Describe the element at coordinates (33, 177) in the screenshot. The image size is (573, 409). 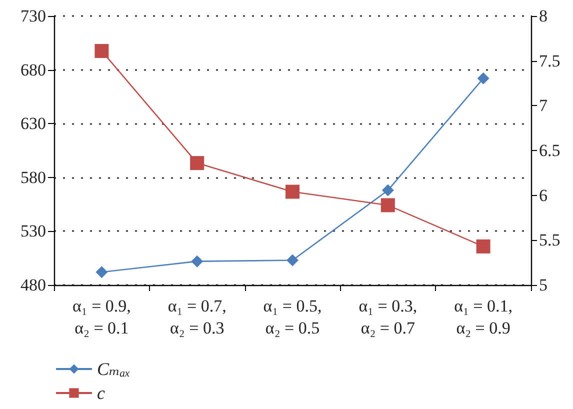
I see `y-tick-label: 580` at that location.